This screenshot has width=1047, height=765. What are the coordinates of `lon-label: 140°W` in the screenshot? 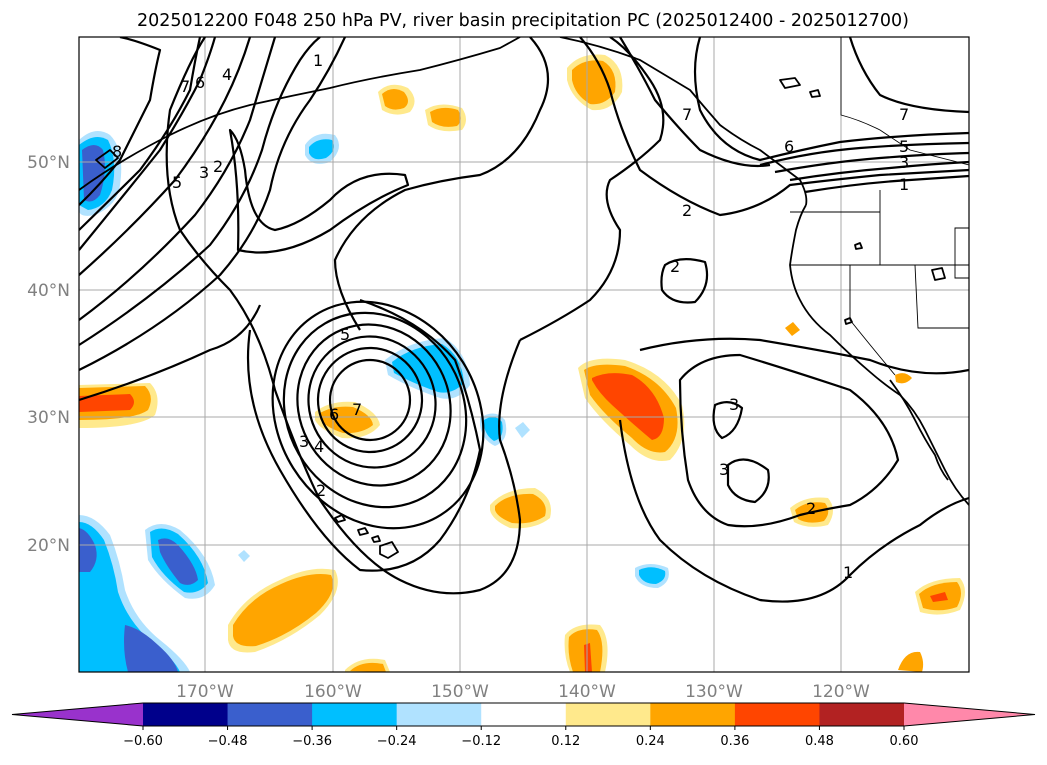 It's located at (587, 692).